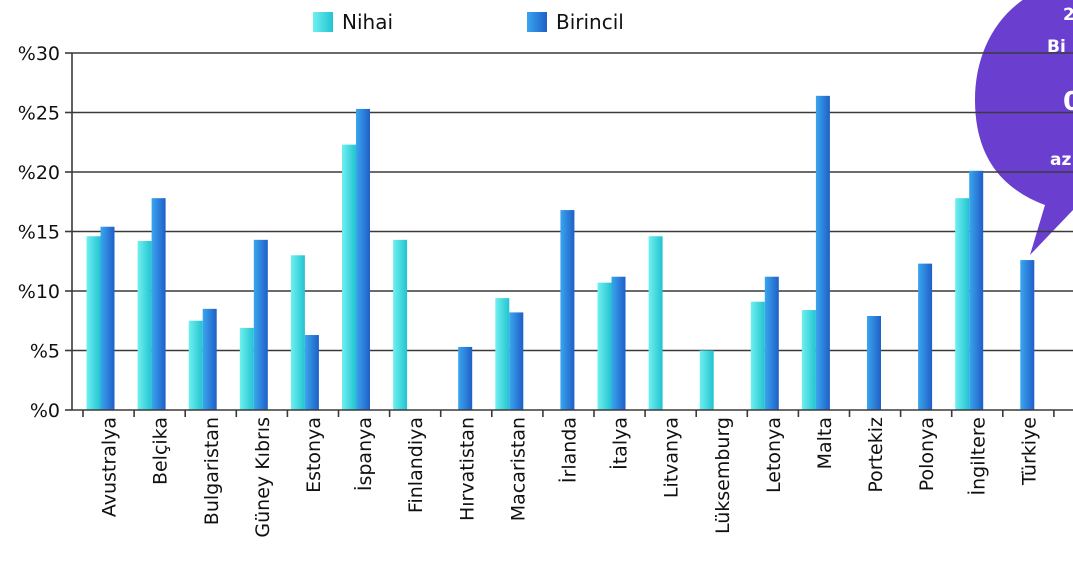 The image size is (1073, 571). I want to click on legend: Nihai Birincil, so click(468, 22).